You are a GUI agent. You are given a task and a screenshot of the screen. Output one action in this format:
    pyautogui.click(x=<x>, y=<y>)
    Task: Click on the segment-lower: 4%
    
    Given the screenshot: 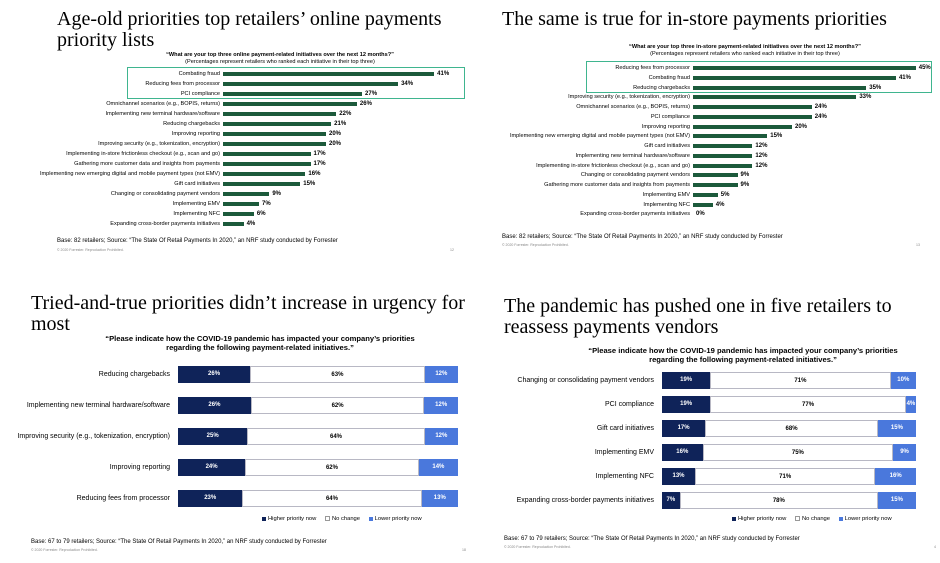 What is the action you would take?
    pyautogui.click(x=910, y=404)
    